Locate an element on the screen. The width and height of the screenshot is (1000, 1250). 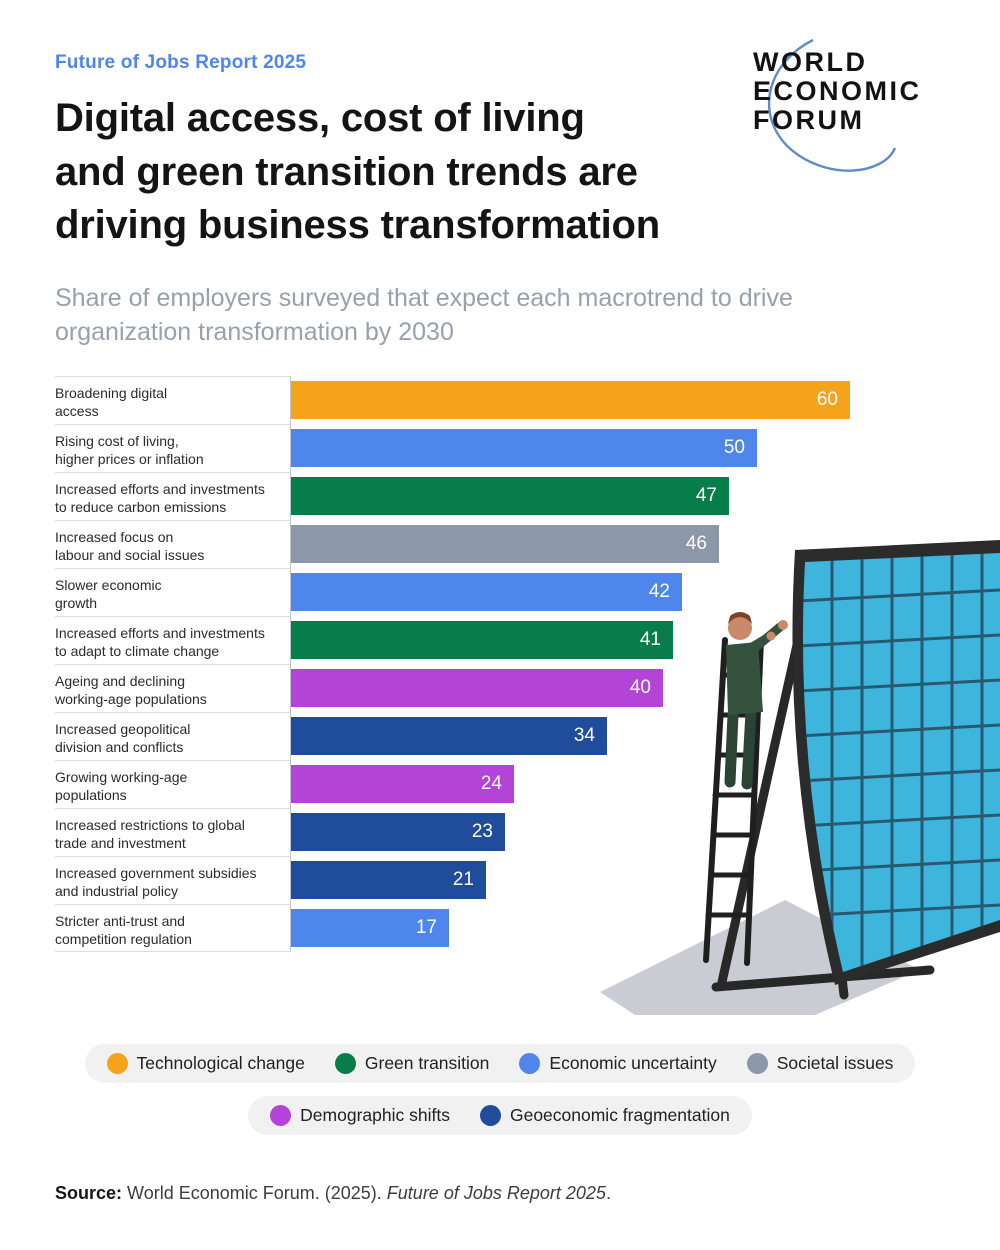
bar-value-label: 42 is located at coordinates (659, 591).